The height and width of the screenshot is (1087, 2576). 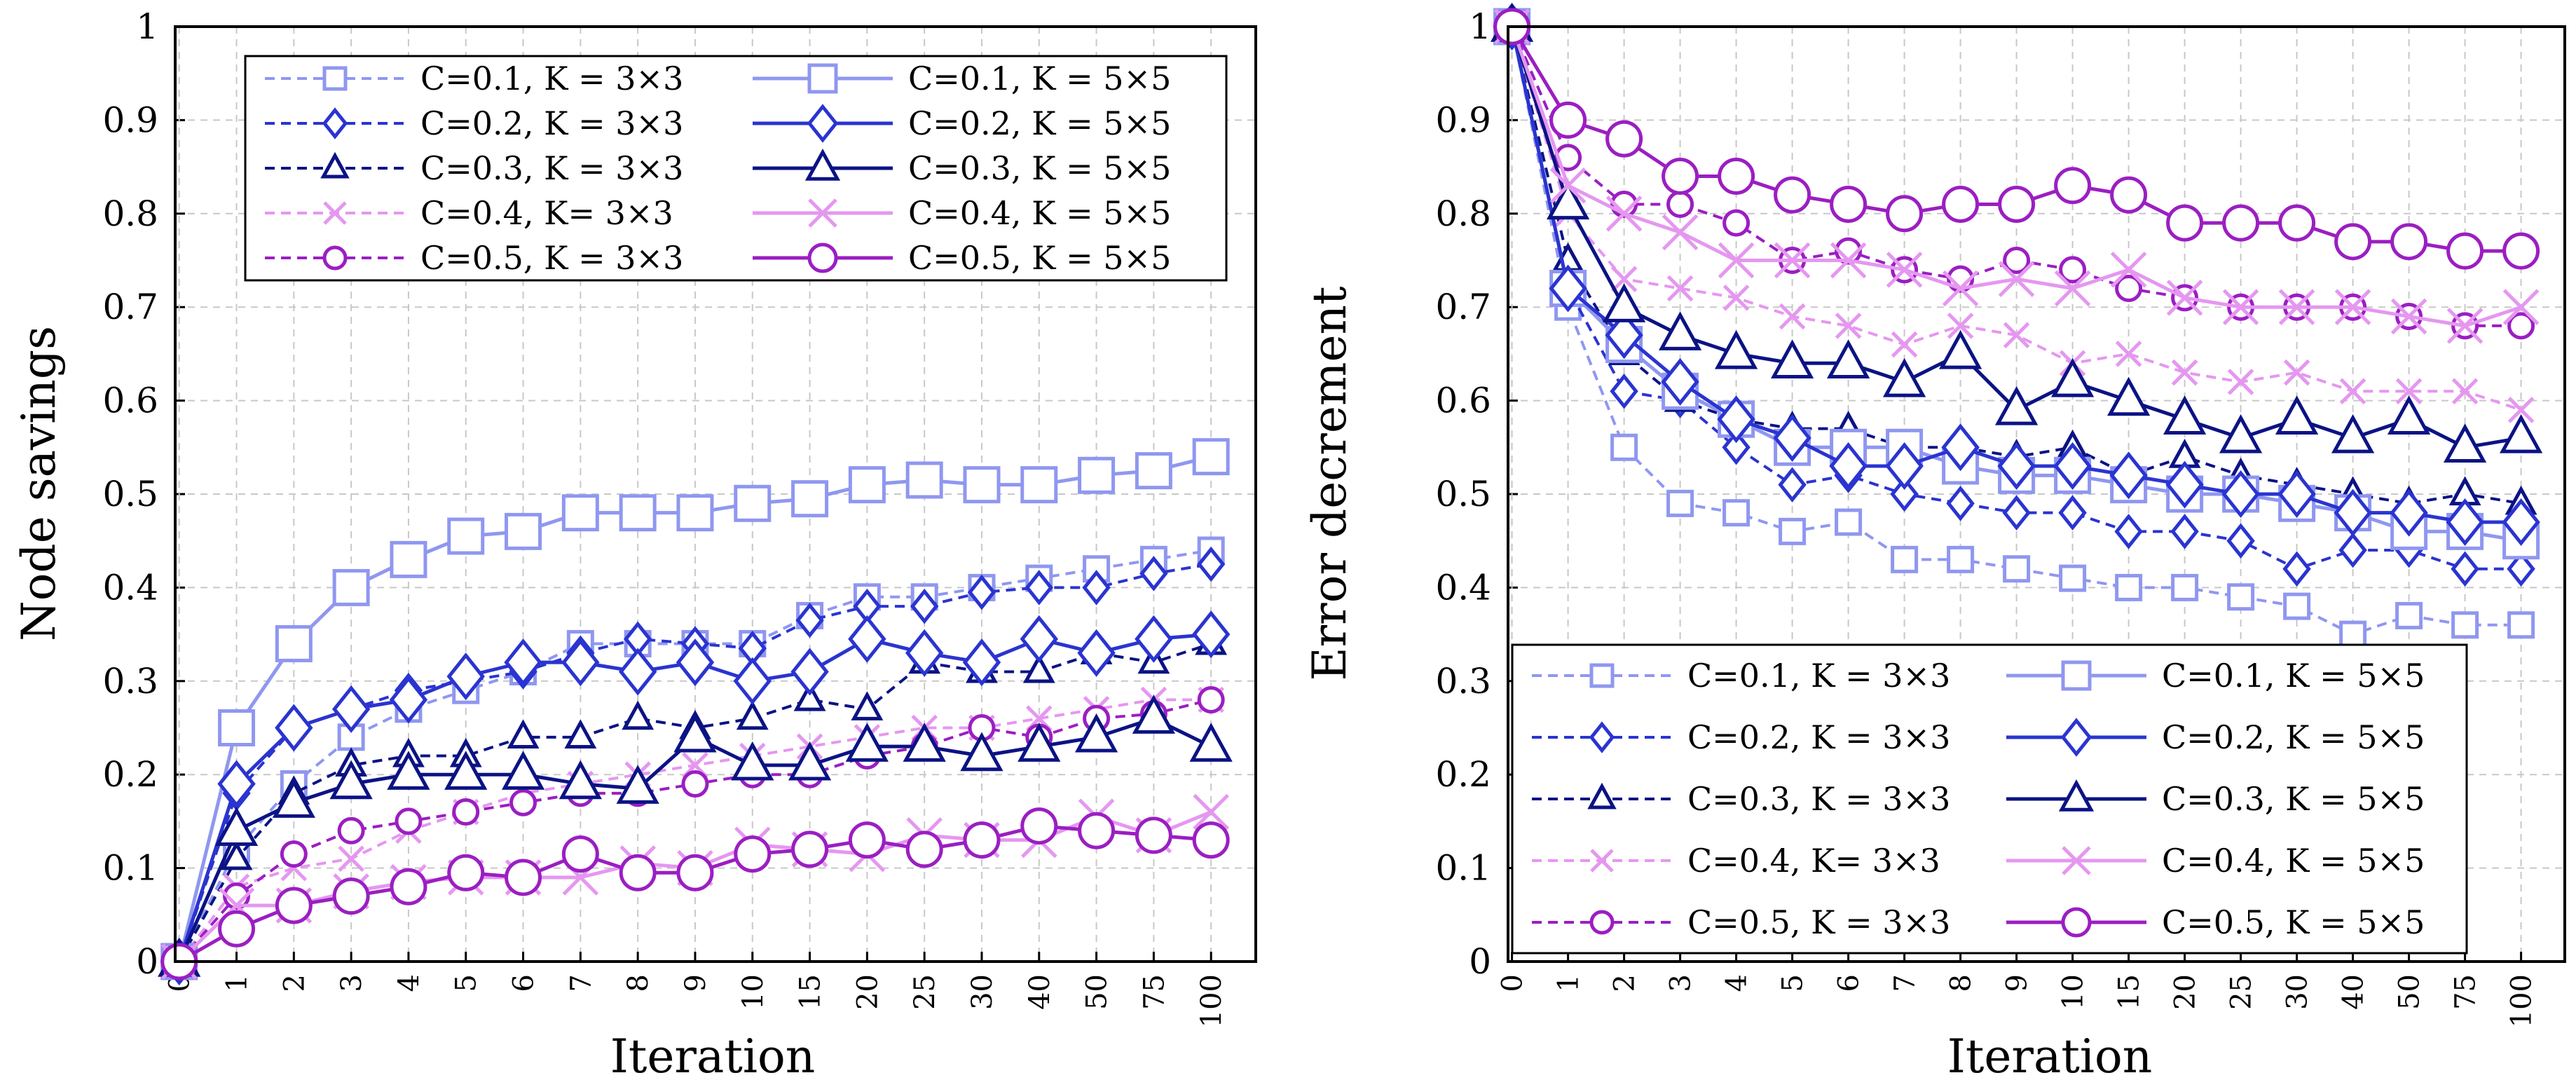 I want to click on error-decrement-xtick-label: 10, so click(x=2074, y=992).